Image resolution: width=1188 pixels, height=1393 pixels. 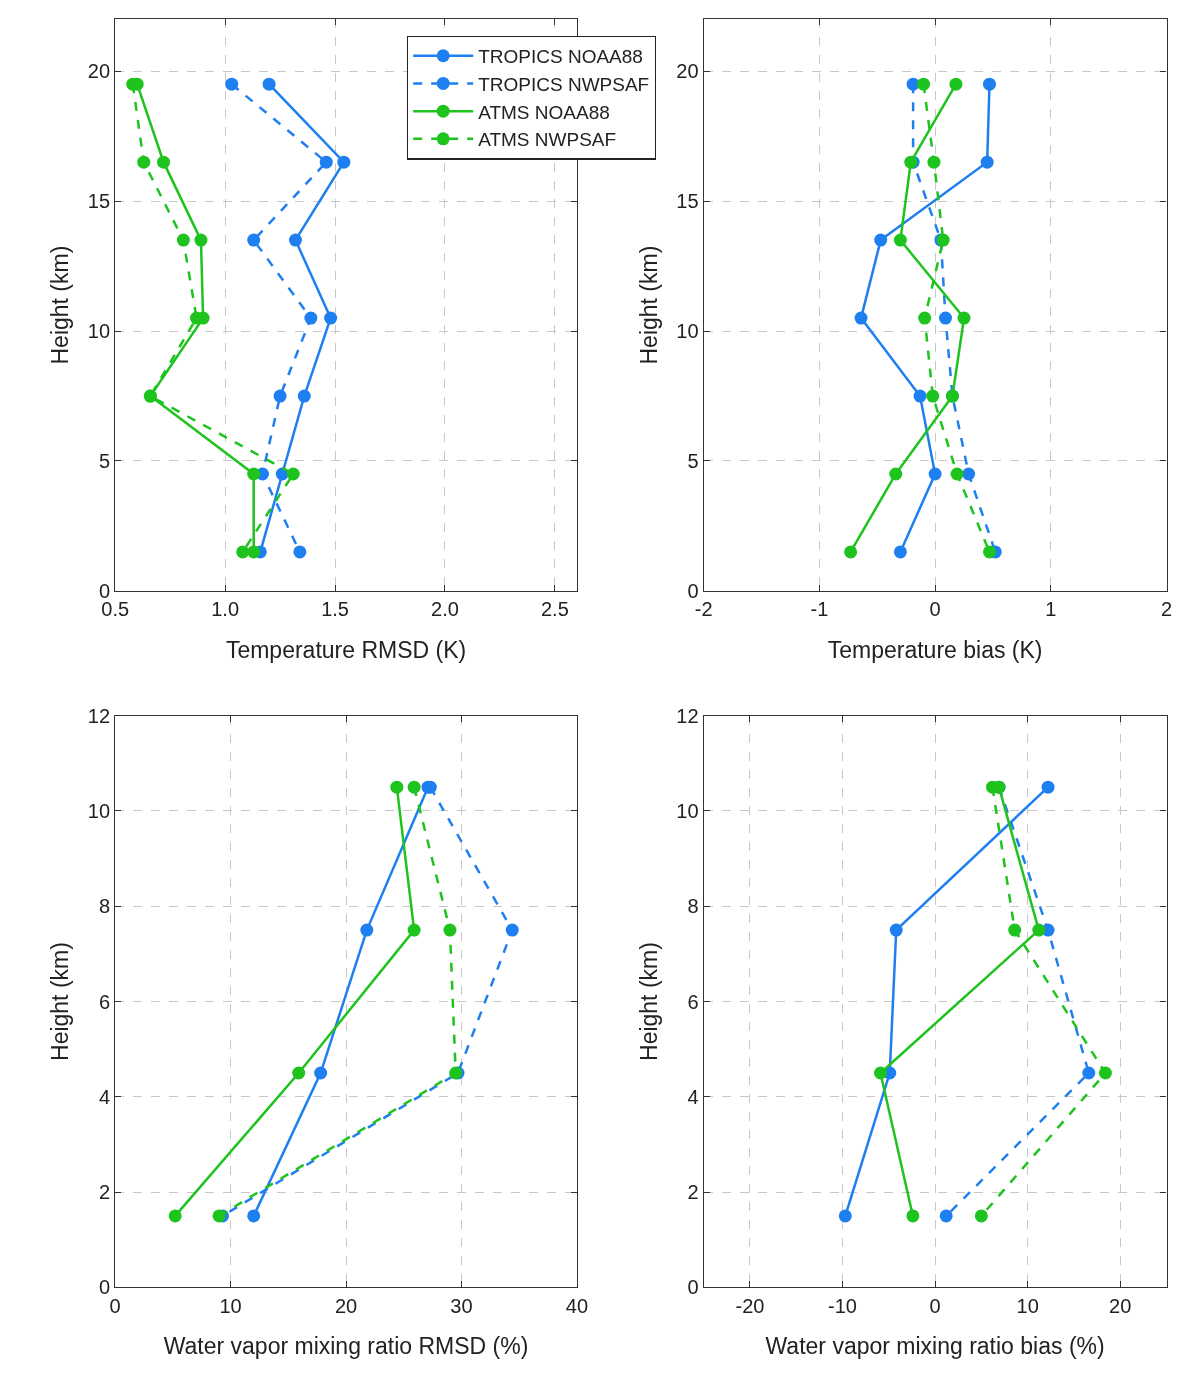 I want to click on legend-label: TROPICS NOAA88, so click(x=560, y=57).